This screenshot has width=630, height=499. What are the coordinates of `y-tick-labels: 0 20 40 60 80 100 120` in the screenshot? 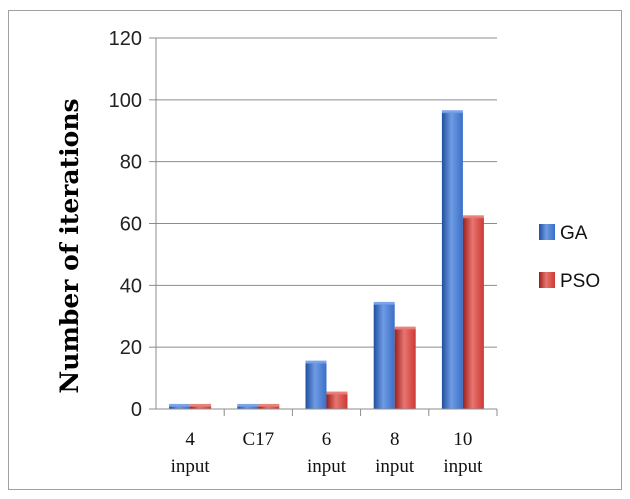 It's located at (125, 224).